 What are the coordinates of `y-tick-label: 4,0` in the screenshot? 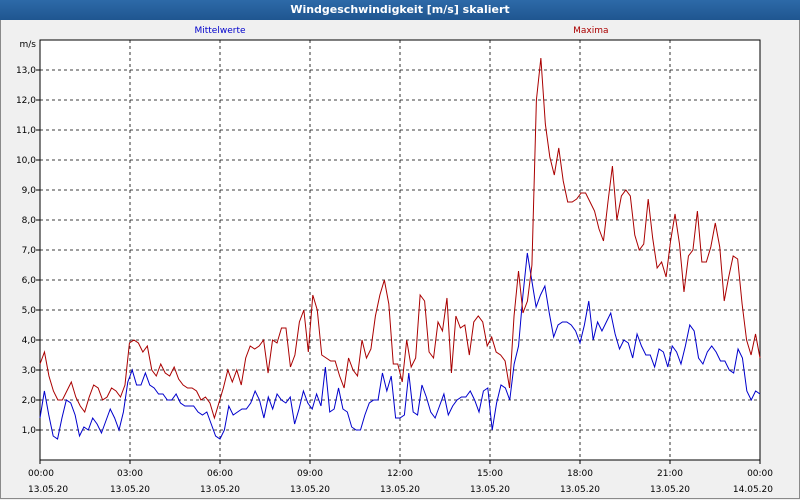 It's located at (29, 341).